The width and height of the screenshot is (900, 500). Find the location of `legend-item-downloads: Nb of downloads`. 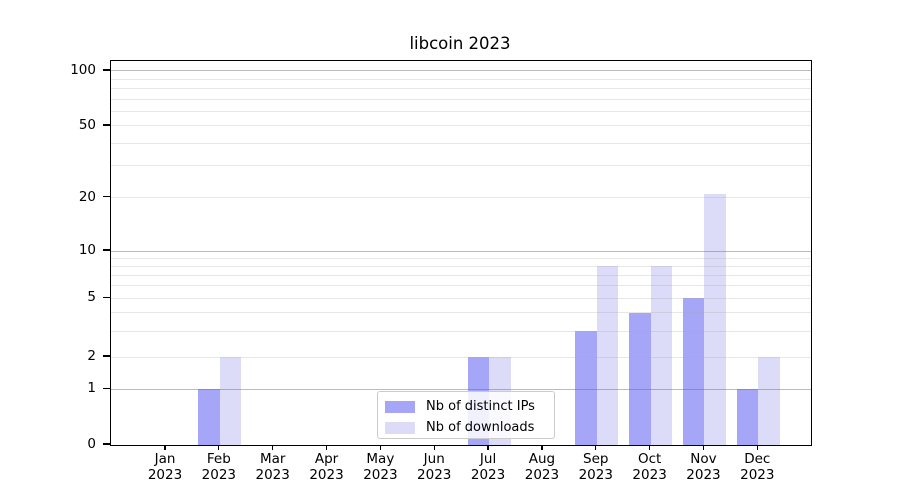

legend-item-downloads: Nb of downloads is located at coordinates (467, 427).